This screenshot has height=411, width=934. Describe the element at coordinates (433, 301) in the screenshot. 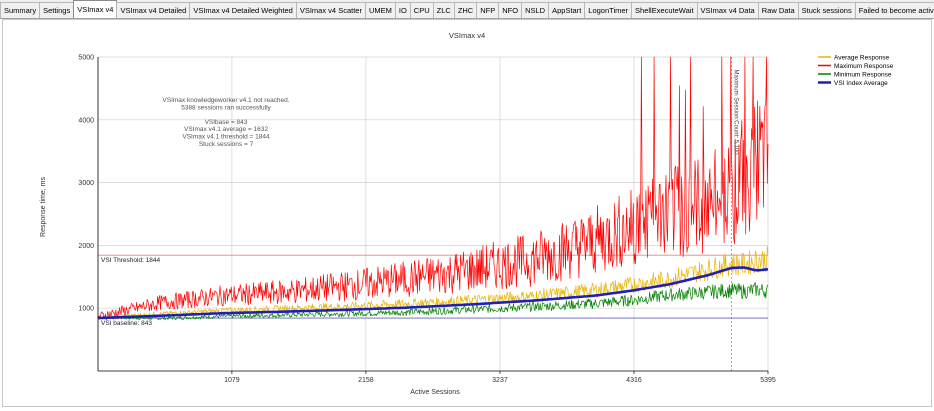

I see `series-minimum-response` at that location.